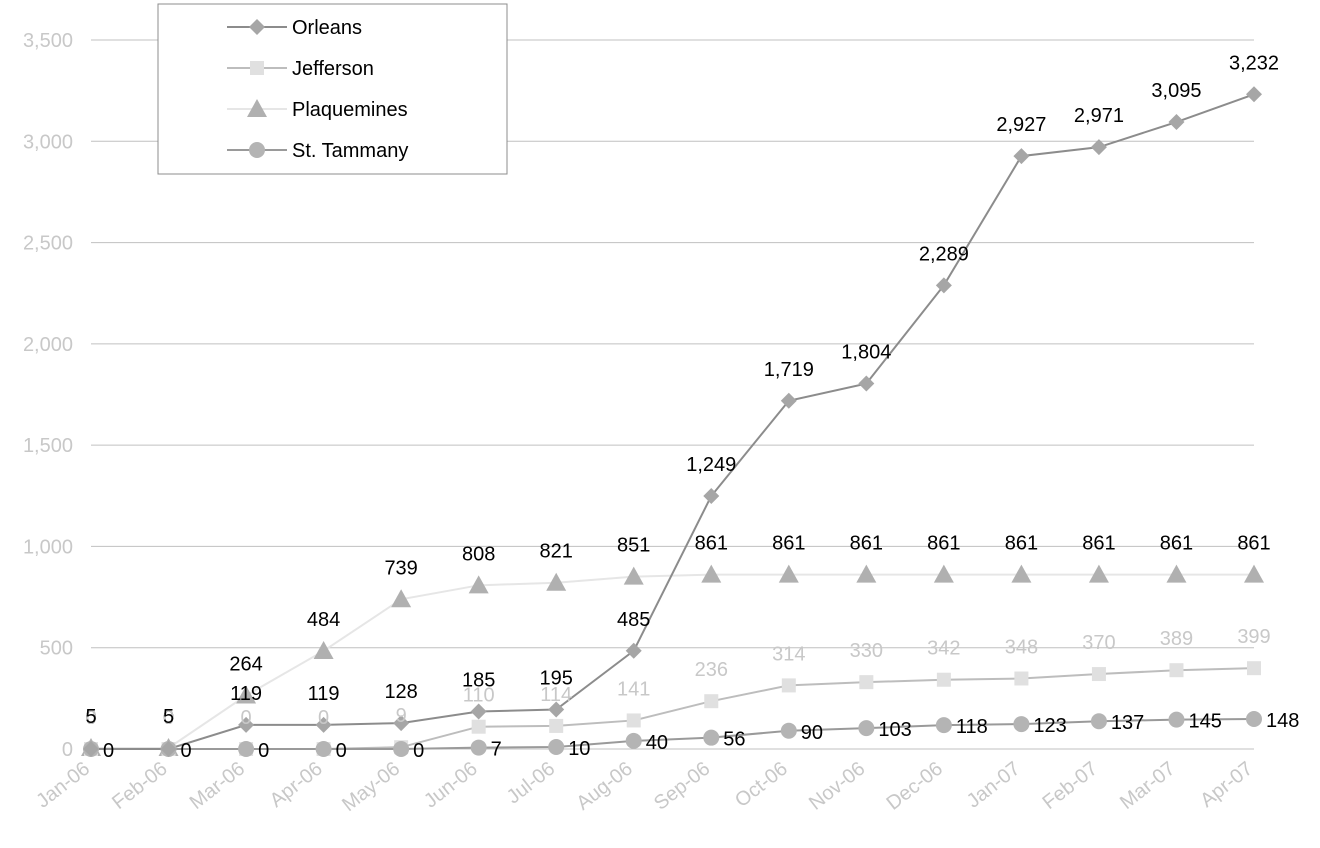  I want to click on st-tammany-data-label: 137, so click(1127, 723).